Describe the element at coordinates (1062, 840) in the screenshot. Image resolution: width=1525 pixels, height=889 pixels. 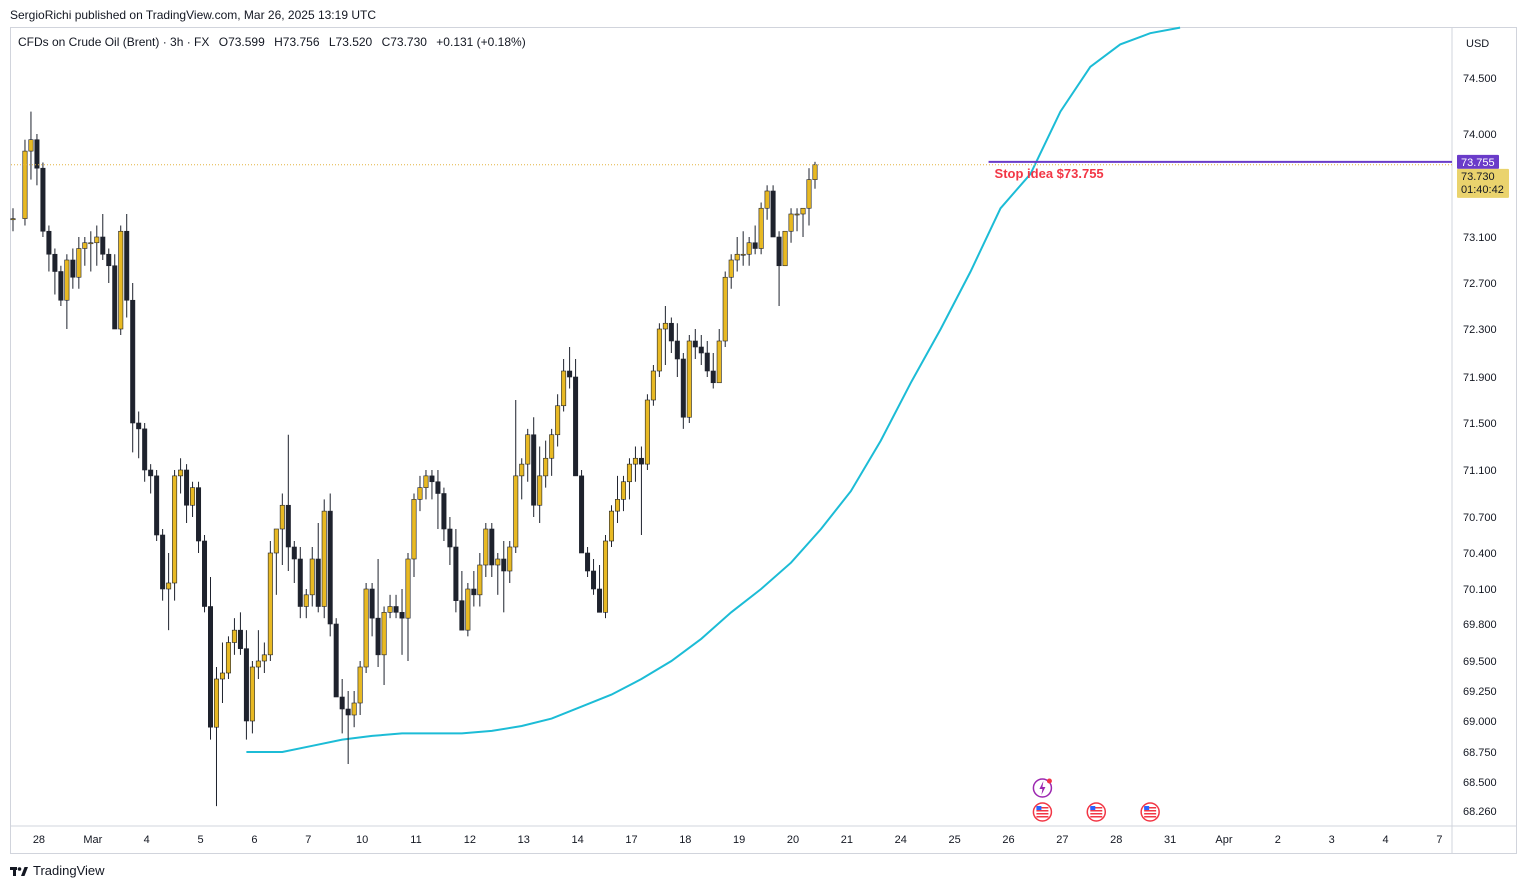
I see `time-tick-label: 27` at that location.